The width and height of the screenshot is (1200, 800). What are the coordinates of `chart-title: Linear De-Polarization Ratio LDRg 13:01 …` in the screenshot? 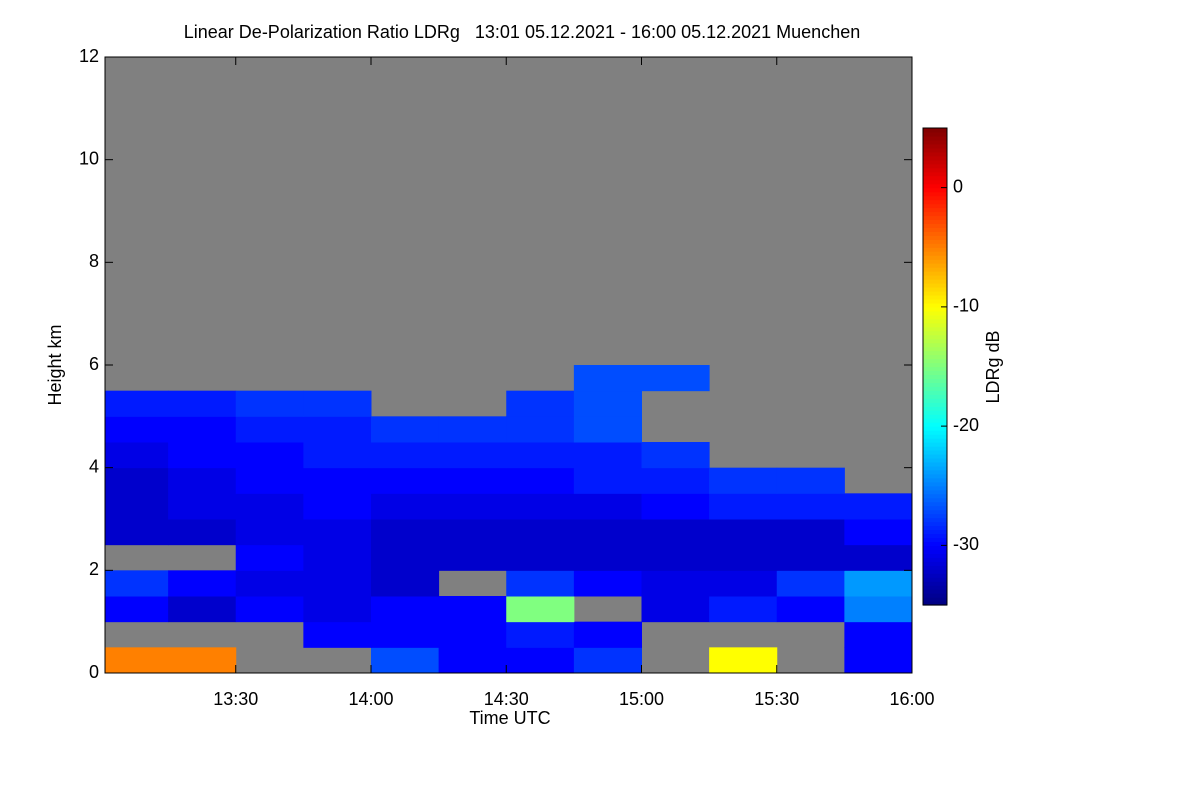 It's located at (522, 32).